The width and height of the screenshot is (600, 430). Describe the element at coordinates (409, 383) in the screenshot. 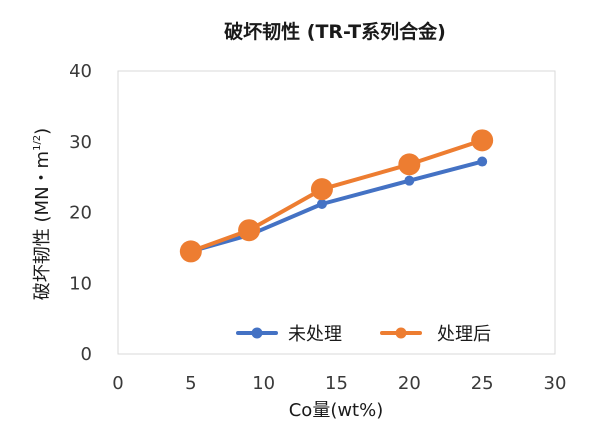

I see `x-tick-label: 20` at that location.